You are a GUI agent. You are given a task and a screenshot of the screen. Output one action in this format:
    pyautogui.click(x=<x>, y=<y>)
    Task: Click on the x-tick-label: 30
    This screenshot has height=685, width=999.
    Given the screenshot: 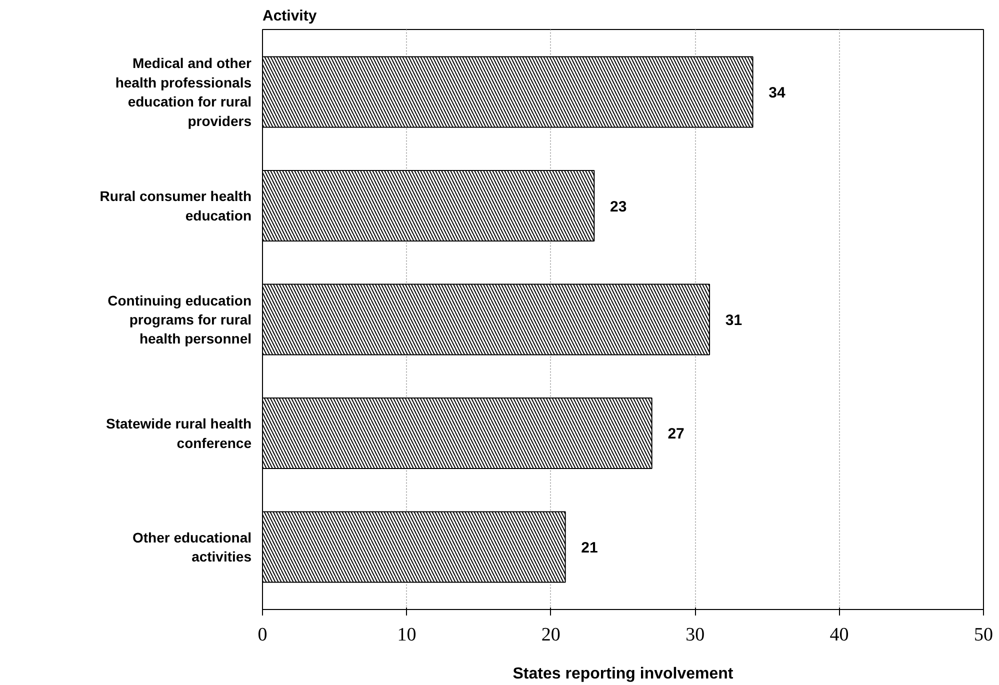 What is the action you would take?
    pyautogui.click(x=695, y=635)
    